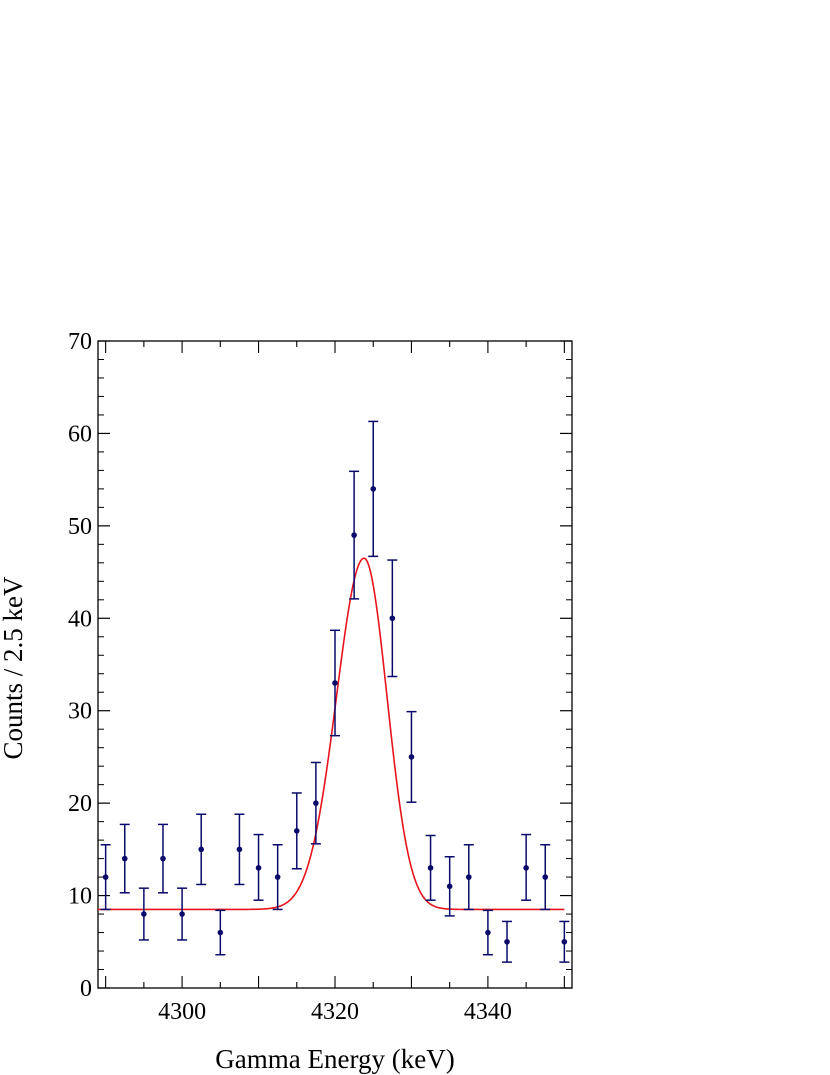 The width and height of the screenshot is (830, 1075). What do you see at coordinates (80, 434) in the screenshot?
I see `y-tick-label: 60` at bounding box center [80, 434].